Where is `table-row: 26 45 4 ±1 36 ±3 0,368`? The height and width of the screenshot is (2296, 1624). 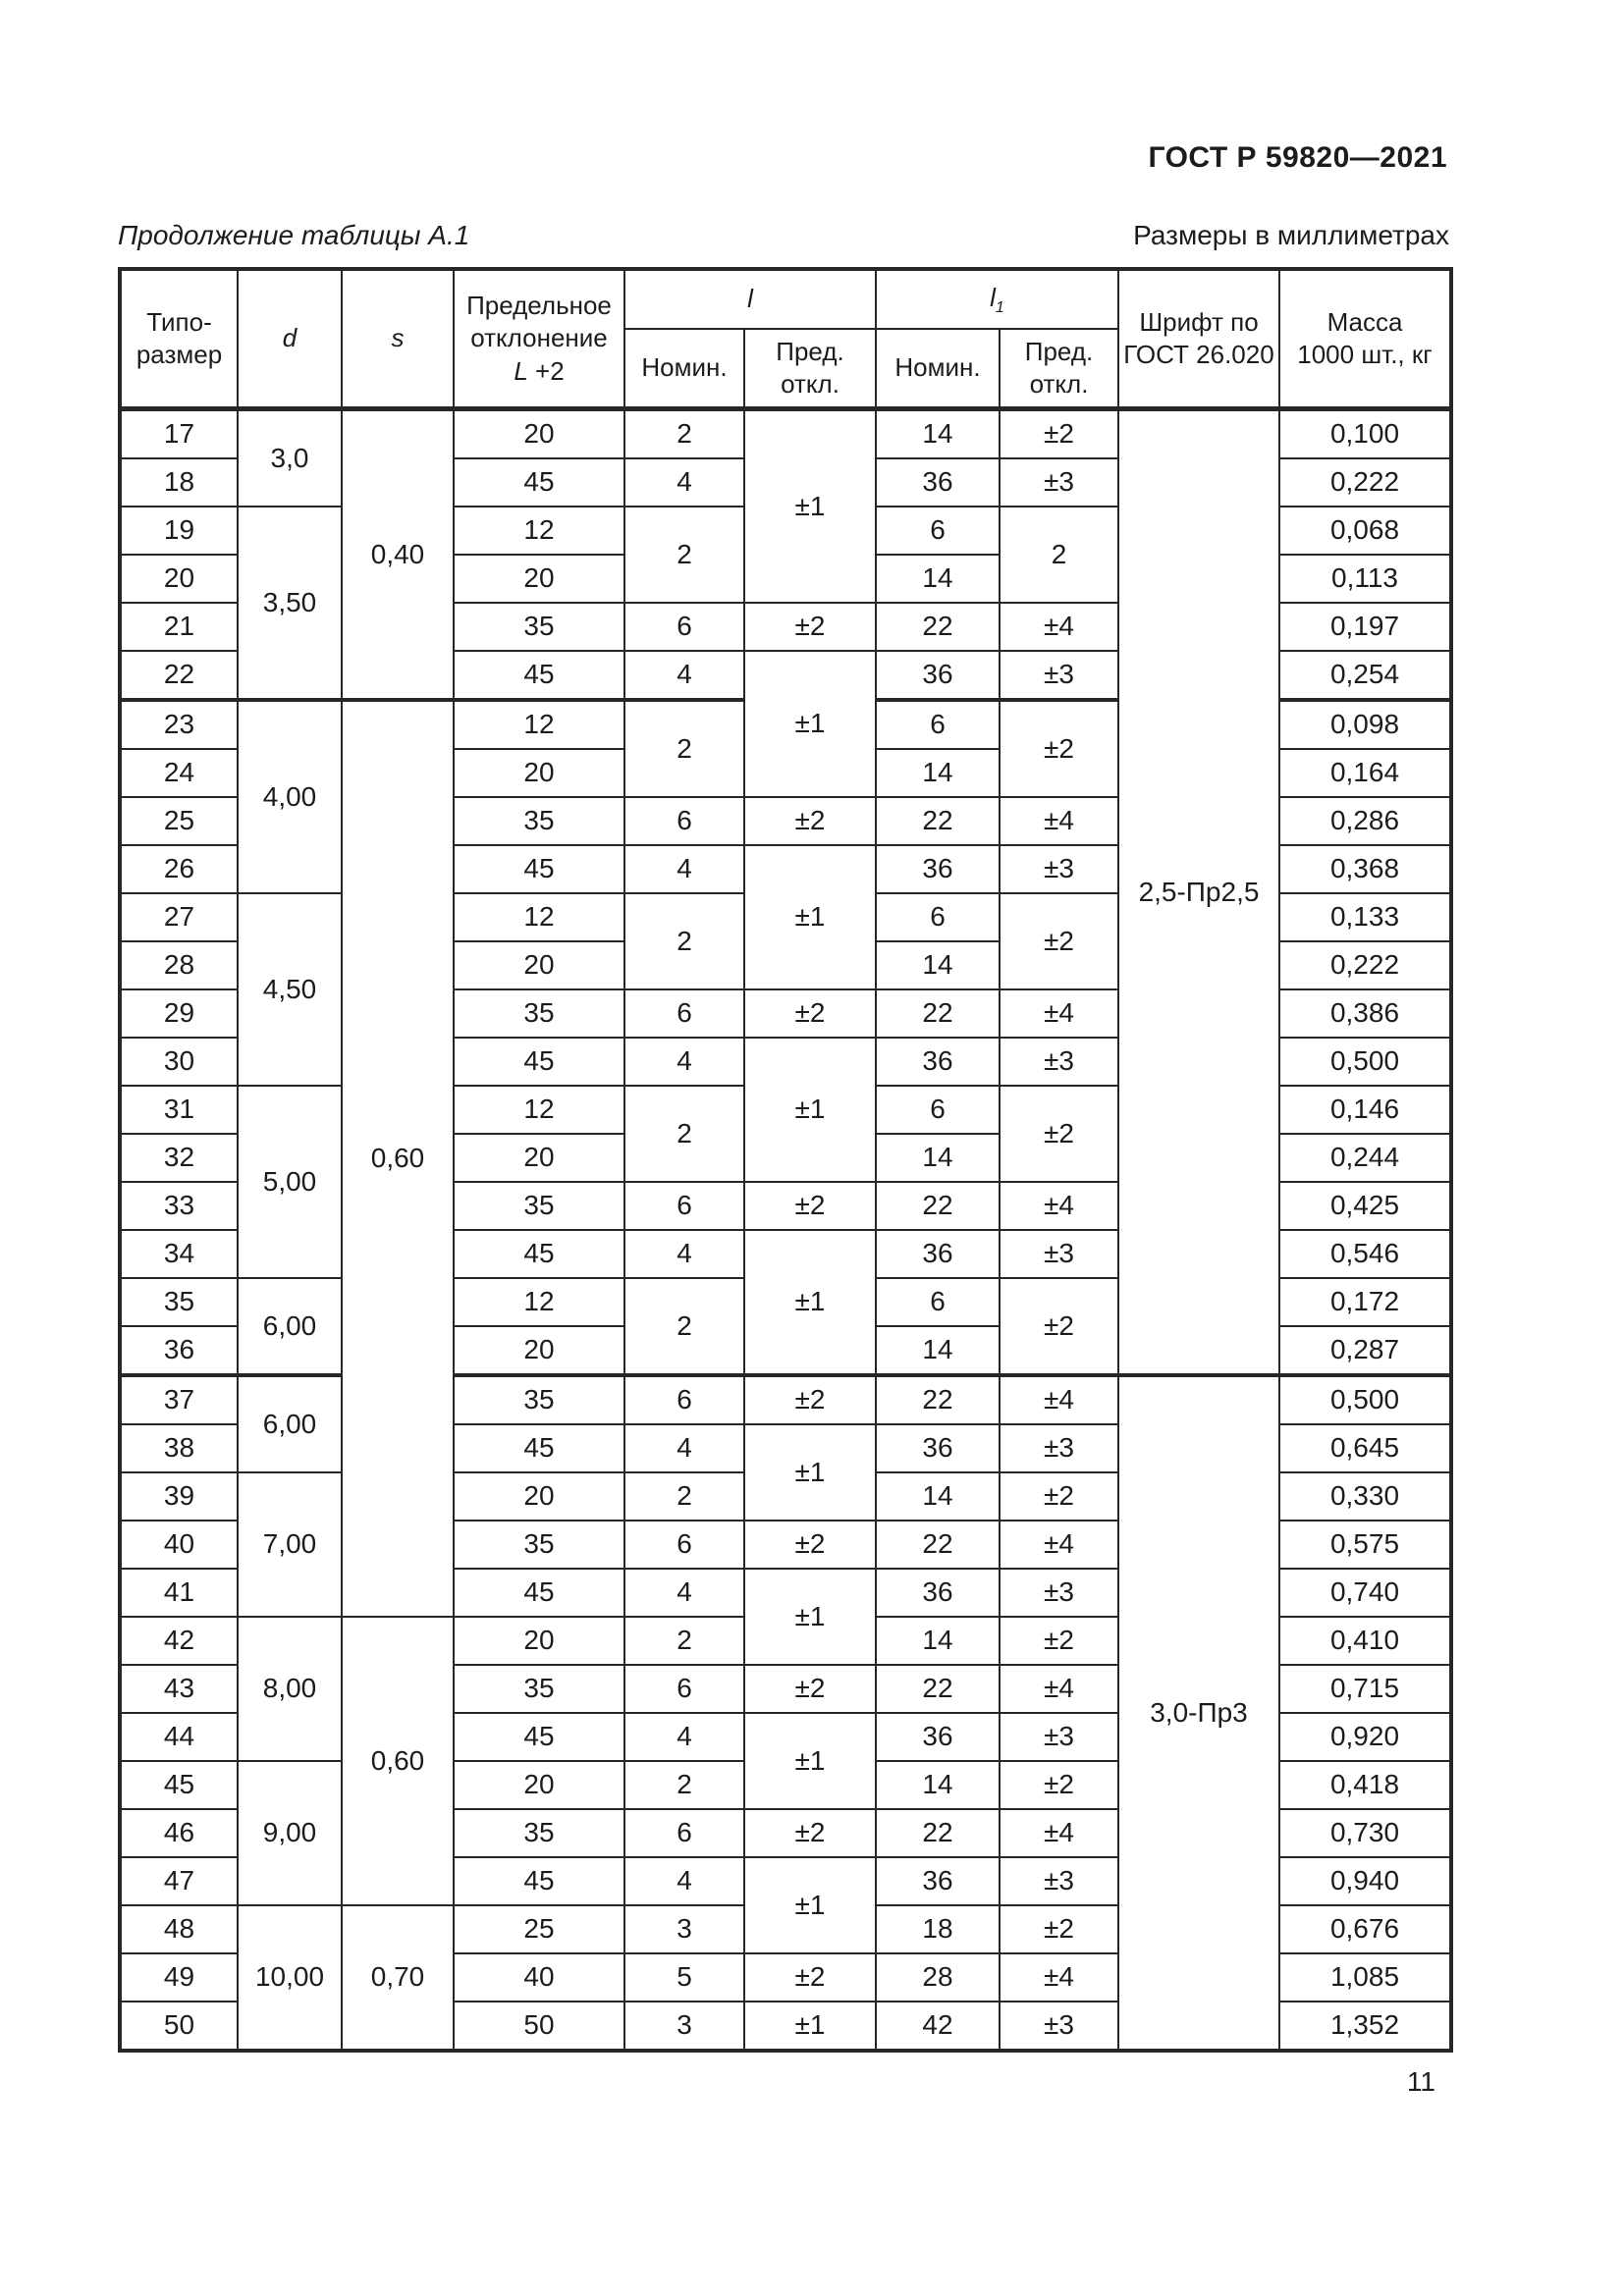
table-row: 26 45 4 ±1 36 ±3 0,368 is located at coordinates (785, 917).